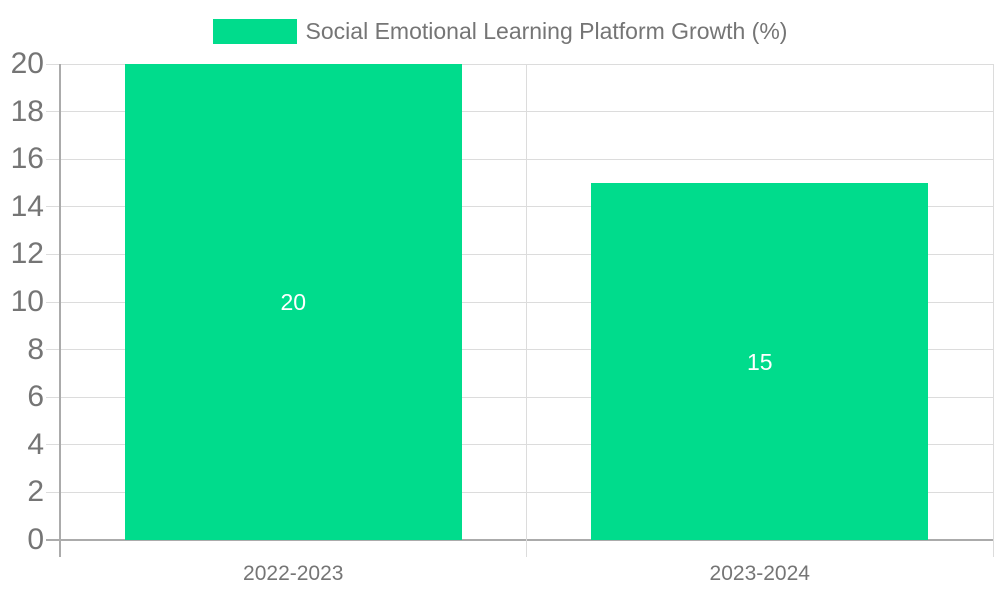  I want to click on legend-swatch, so click(254, 31).